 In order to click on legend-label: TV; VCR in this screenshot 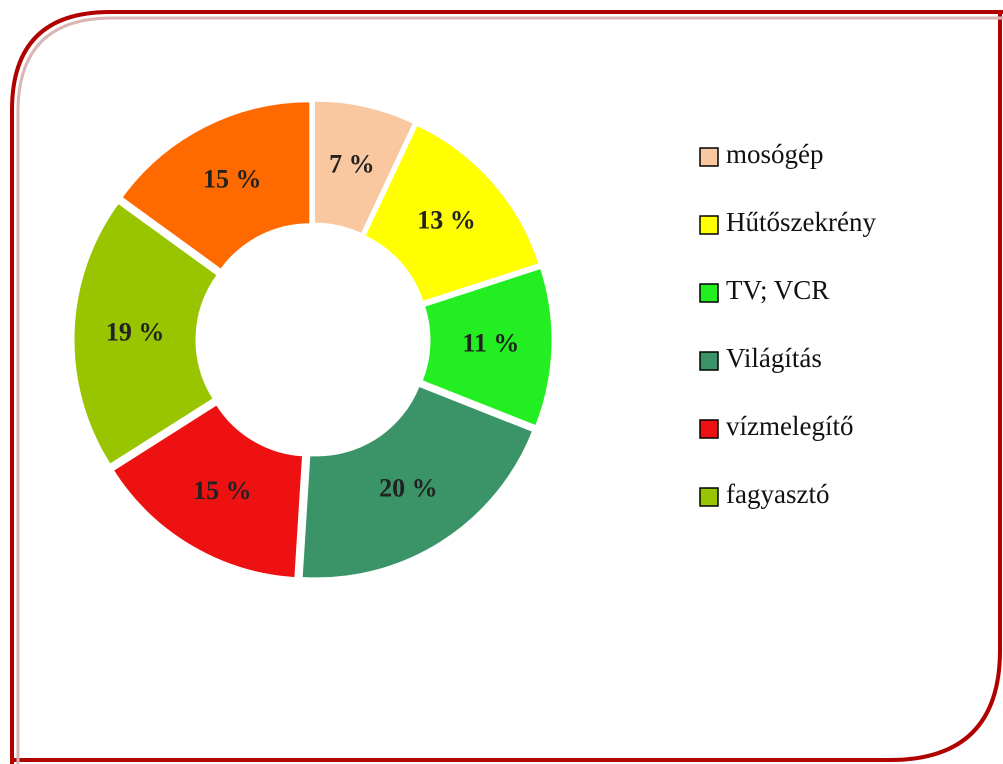, I will do `click(777, 290)`.